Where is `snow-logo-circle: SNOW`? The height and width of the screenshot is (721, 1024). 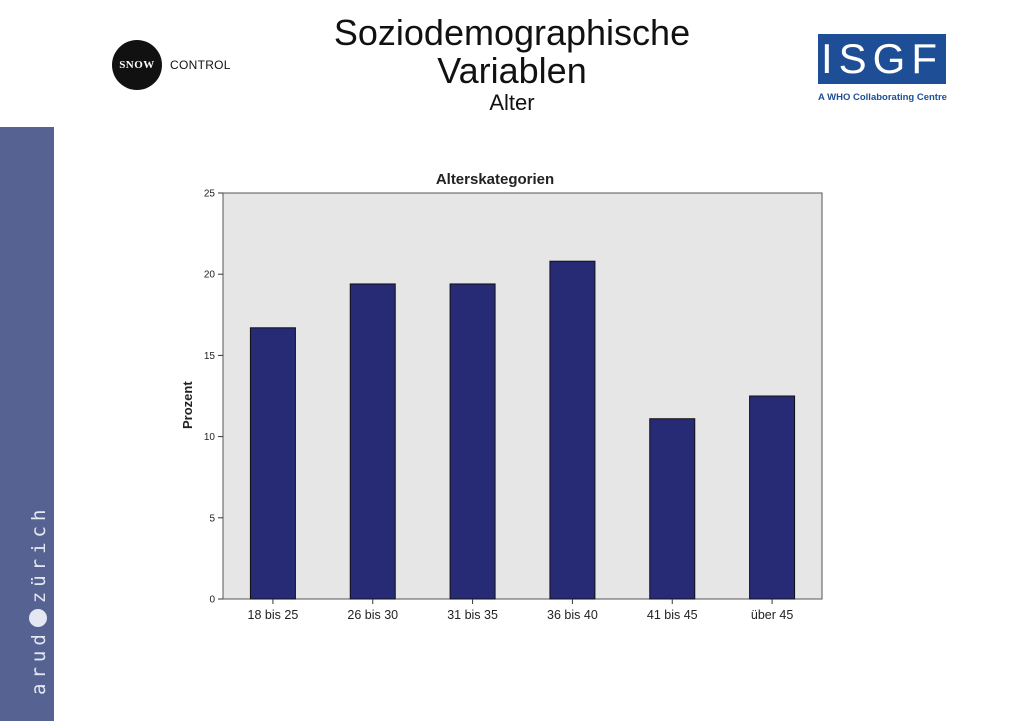
snow-logo-circle: SNOW is located at coordinates (137, 65).